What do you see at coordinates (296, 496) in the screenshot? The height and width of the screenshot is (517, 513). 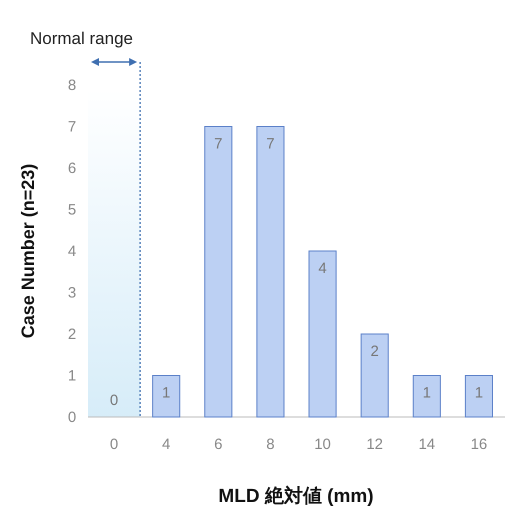 I see `x-axis-title: MLD 絶対値 (mm)` at bounding box center [296, 496].